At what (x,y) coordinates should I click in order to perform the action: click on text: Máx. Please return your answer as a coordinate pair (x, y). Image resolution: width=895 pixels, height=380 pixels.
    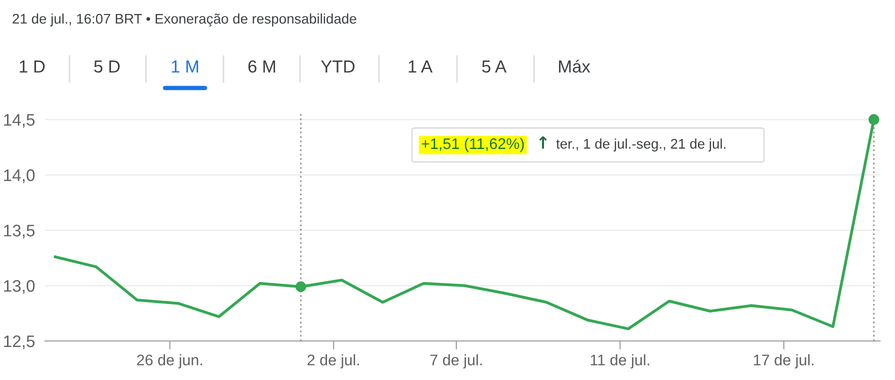
    Looking at the image, I should click on (574, 66).